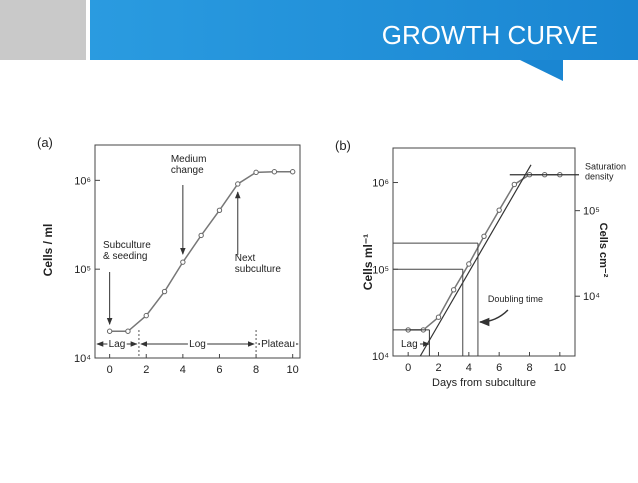 The image size is (638, 483). Describe the element at coordinates (258, 269) in the screenshot. I see `annotation: subculture` at that location.